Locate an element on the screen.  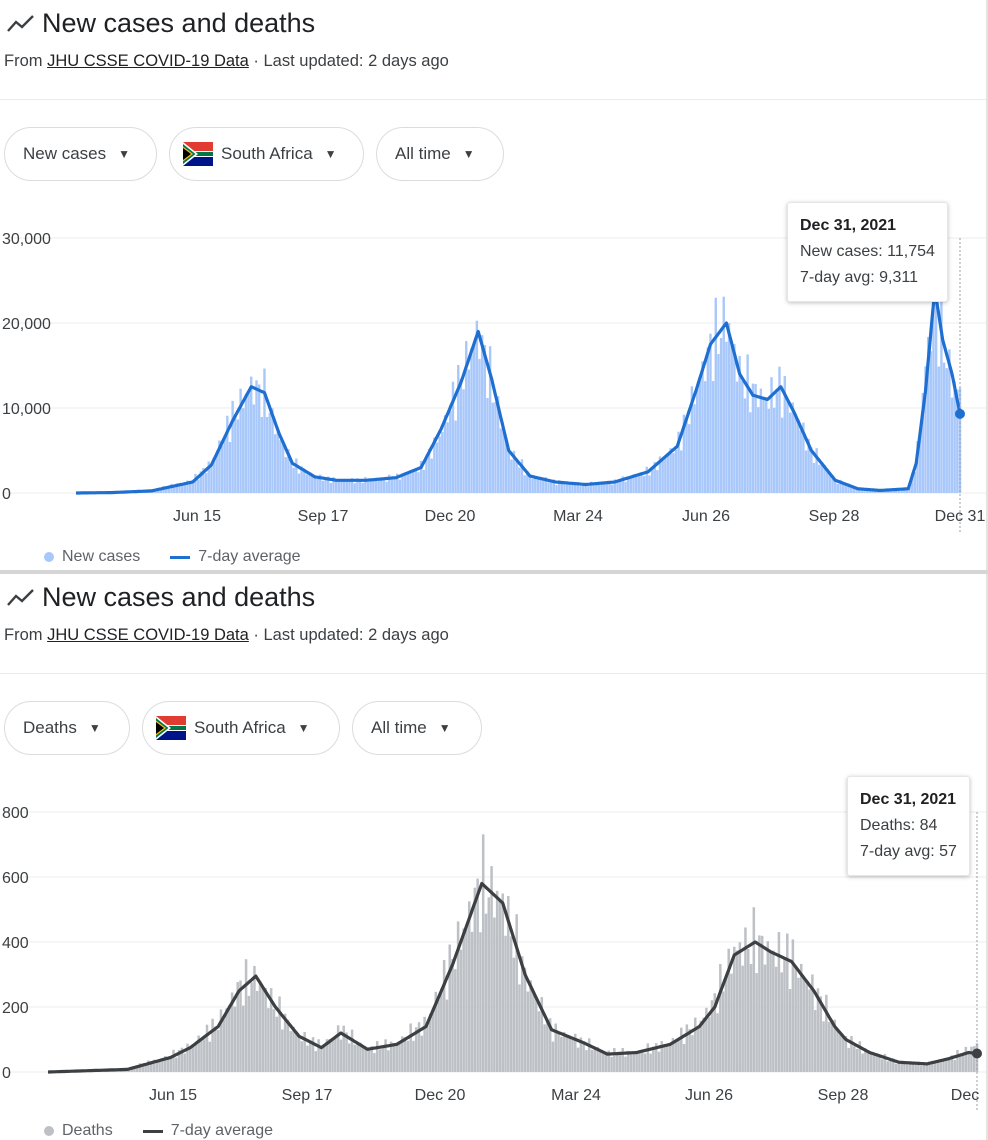
page-title: New cases and deaths is located at coordinates (179, 23).